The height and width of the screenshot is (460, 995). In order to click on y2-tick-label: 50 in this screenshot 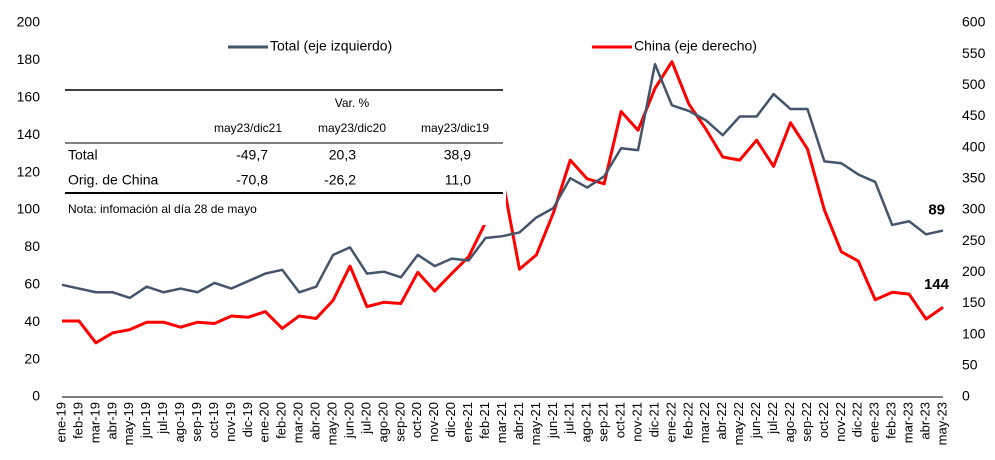, I will do `click(970, 365)`.